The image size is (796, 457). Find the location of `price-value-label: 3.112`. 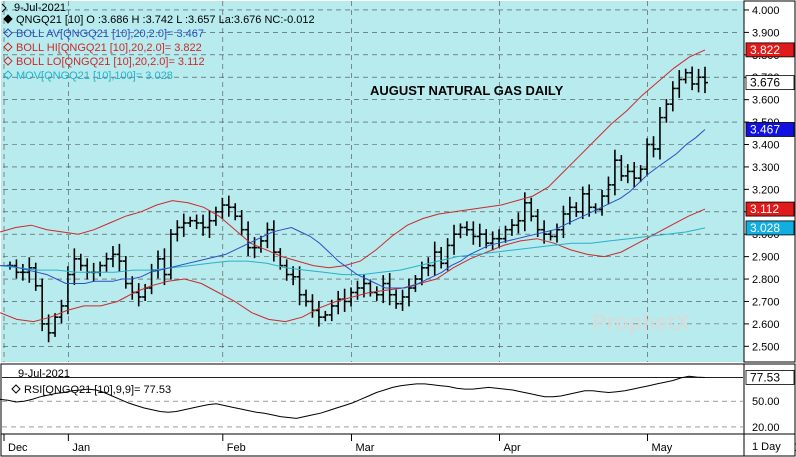

price-value-label: 3.112 is located at coordinates (770, 209).